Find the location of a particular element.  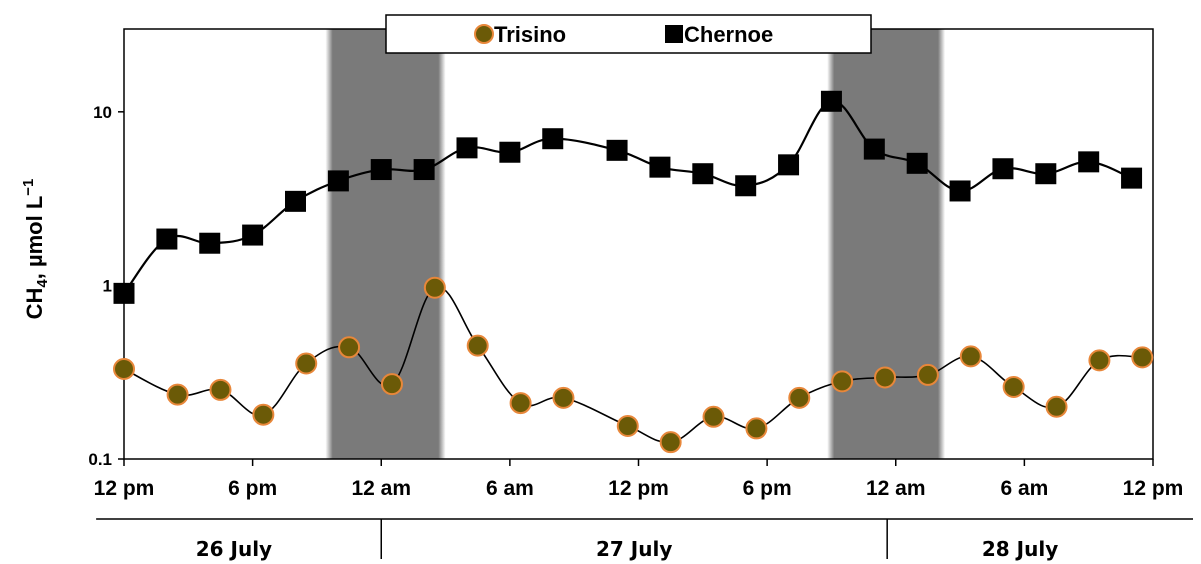

date-label: 27 July is located at coordinates (634, 549).